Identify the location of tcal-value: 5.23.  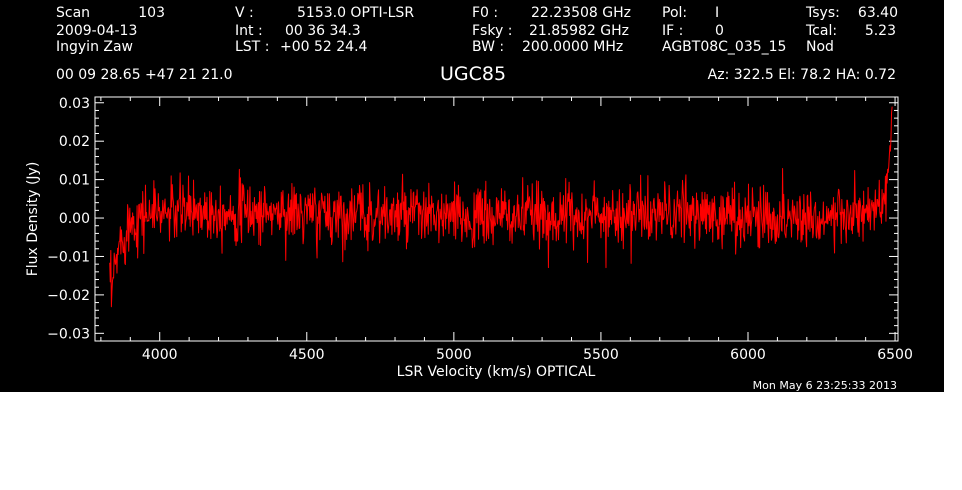
(880, 31).